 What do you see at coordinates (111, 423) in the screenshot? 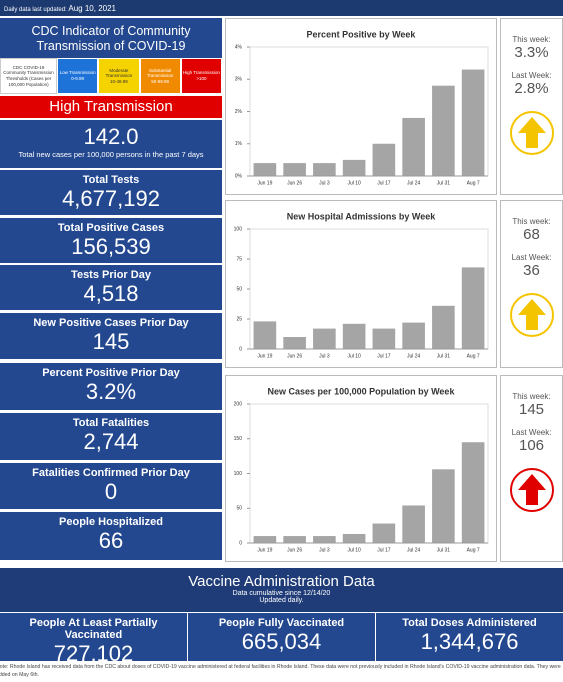
I see `stat-label: Total Fatalities` at bounding box center [111, 423].